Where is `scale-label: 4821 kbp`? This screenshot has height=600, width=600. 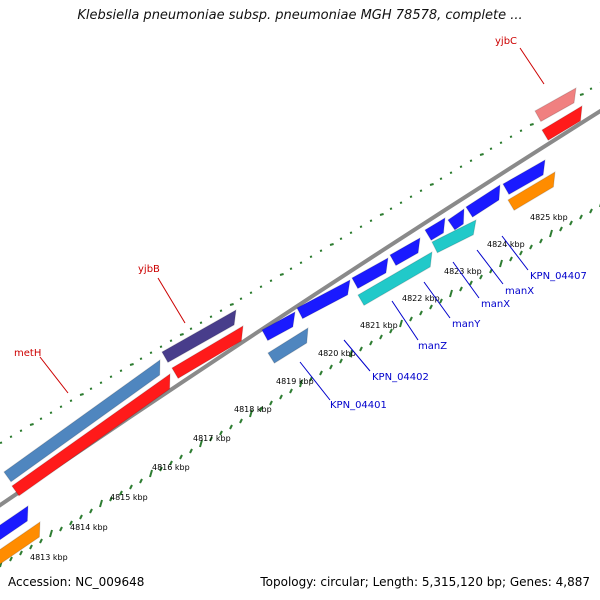
scale-label: 4821 kbp is located at coordinates (379, 325).